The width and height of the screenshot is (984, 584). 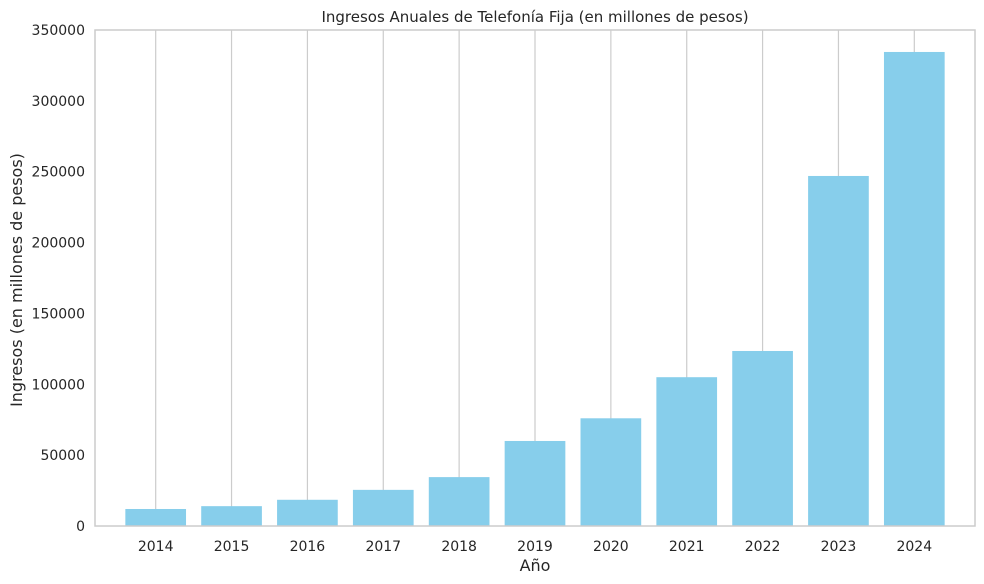 I want to click on x-tick-label: 2024, so click(x=914, y=547).